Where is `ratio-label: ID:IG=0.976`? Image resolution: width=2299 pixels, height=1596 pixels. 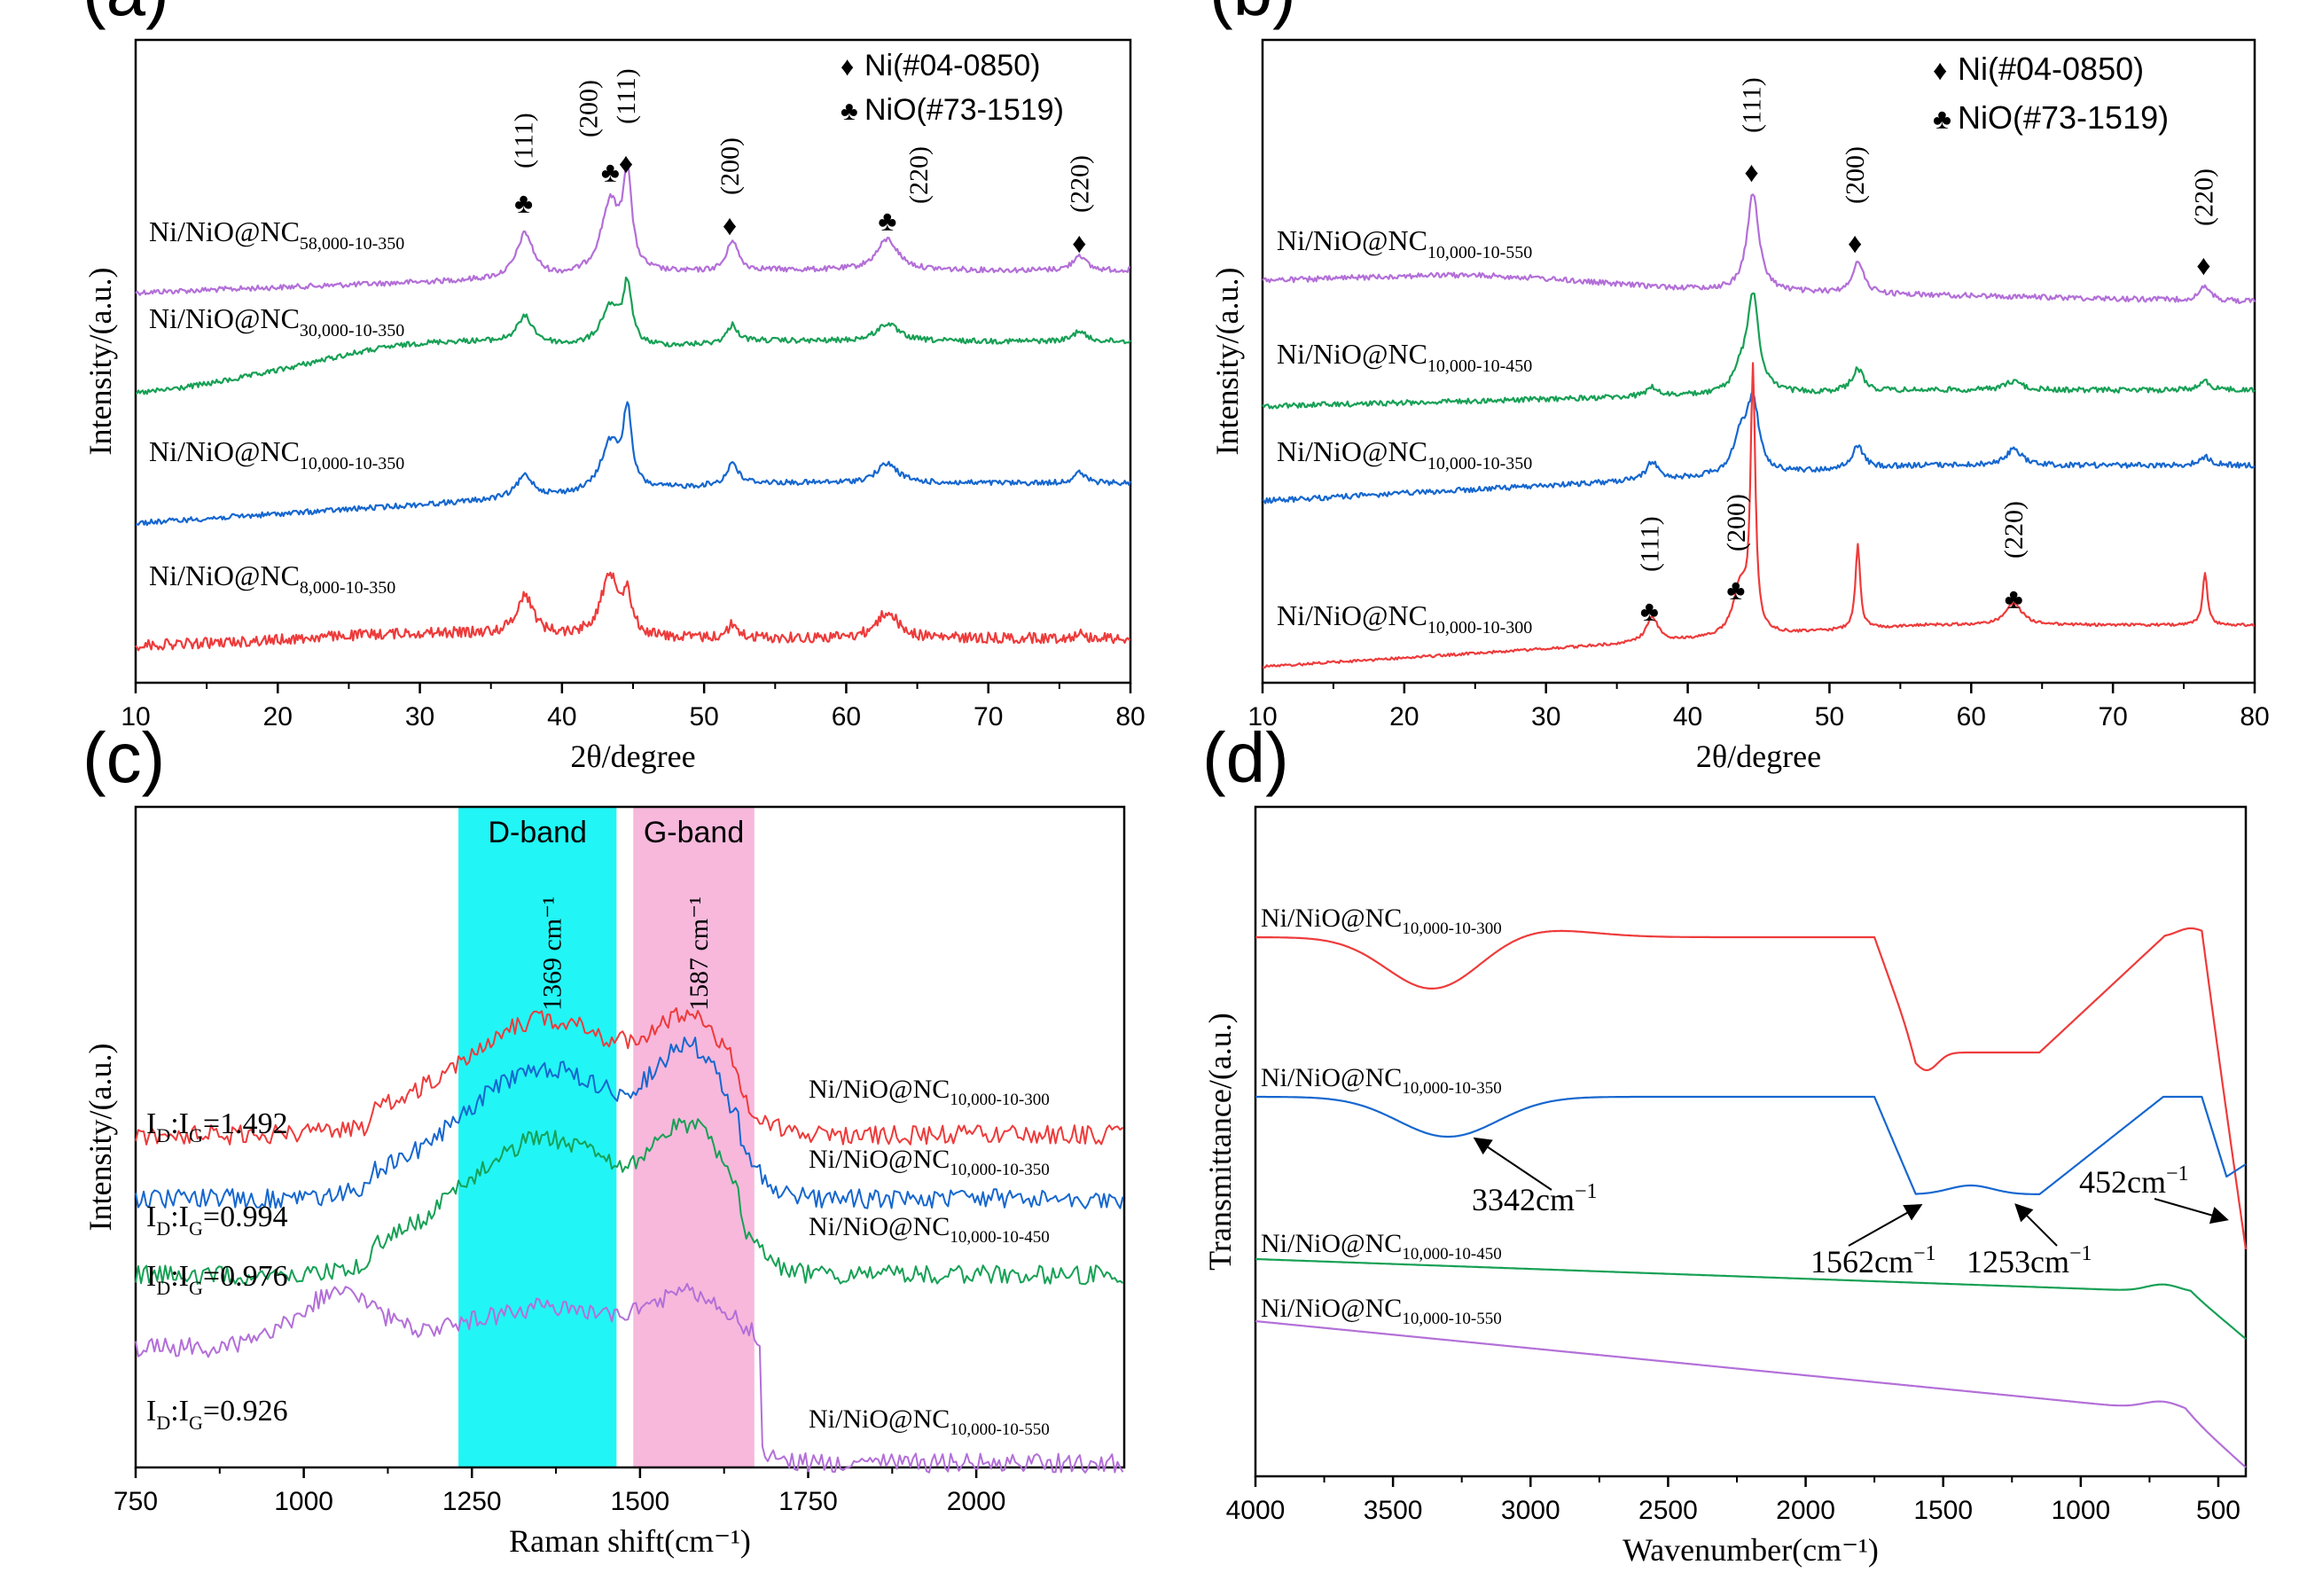
ratio-label: ID:IG=0.976 is located at coordinates (217, 1279).